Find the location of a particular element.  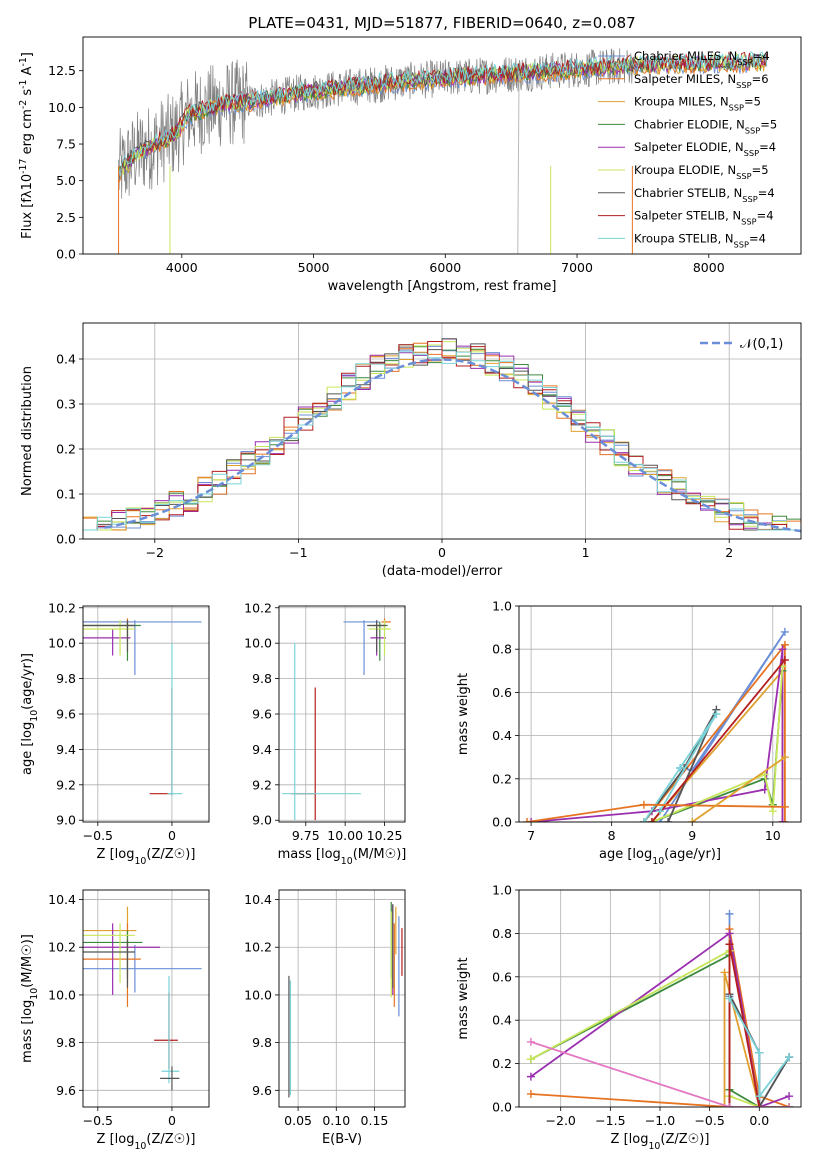

y-axis-label: age [log10(age/yr)] is located at coordinates (30, 714).